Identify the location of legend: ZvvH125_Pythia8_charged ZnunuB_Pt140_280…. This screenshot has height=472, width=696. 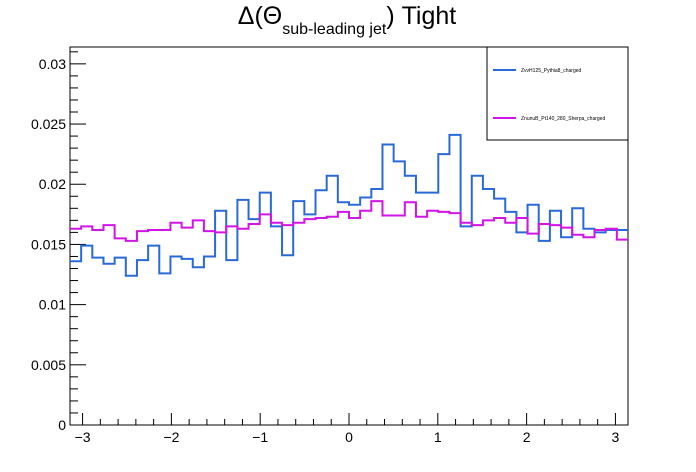
(557, 93).